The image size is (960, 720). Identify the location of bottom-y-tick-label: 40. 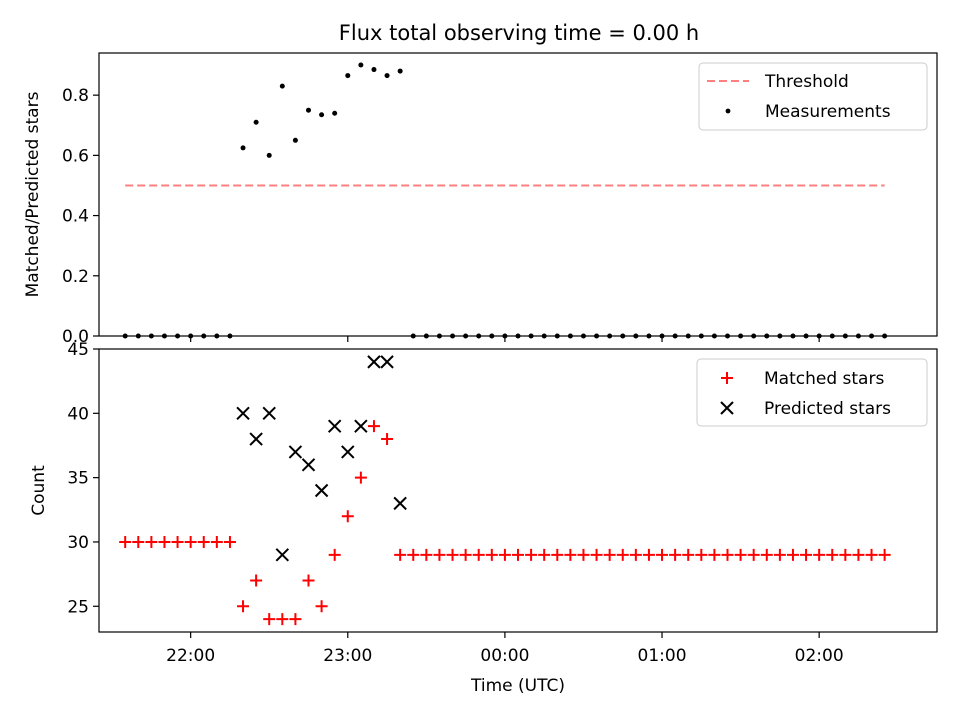
(78, 414).